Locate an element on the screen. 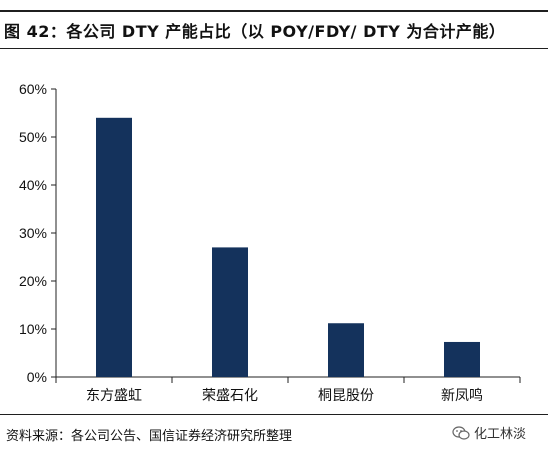 Image resolution: width=548 pixels, height=457 pixels. top-border is located at coordinates (274, 11).